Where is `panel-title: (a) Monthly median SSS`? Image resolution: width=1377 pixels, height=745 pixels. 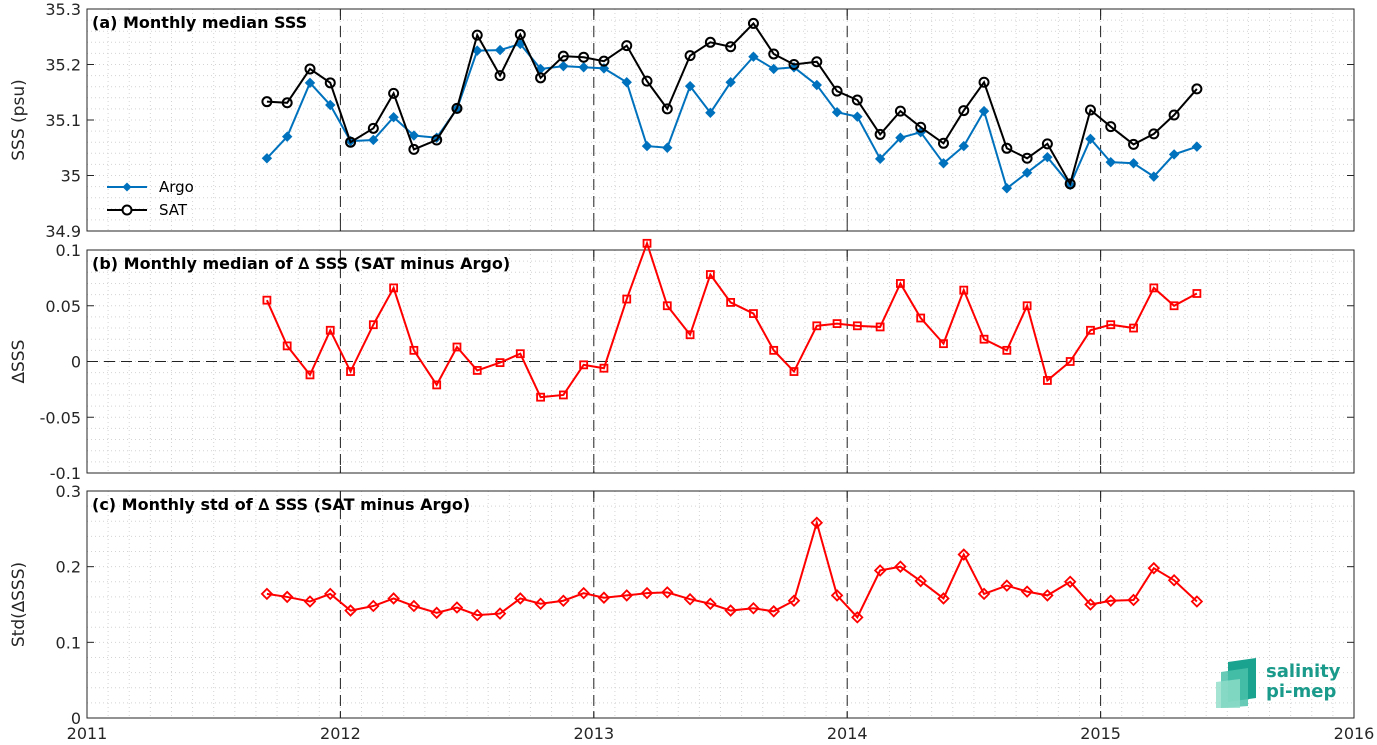 panel-title: (a) Monthly median SSS is located at coordinates (199, 22).